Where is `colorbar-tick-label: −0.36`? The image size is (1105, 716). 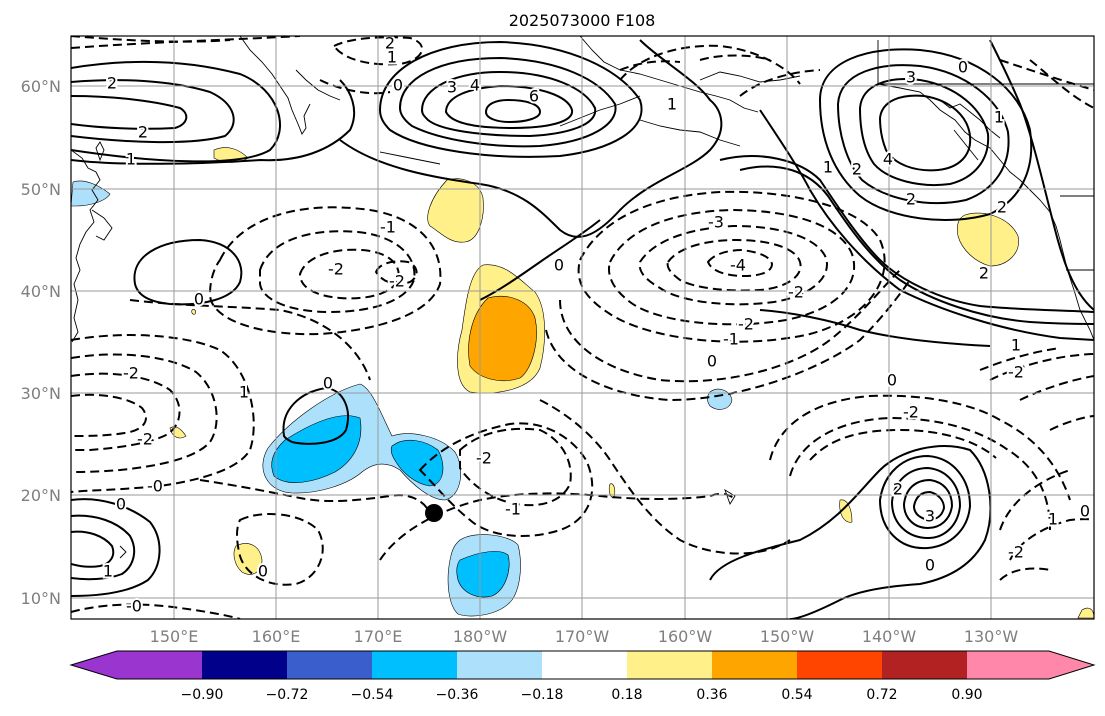
colorbar-tick-label: −0.36 is located at coordinates (457, 695).